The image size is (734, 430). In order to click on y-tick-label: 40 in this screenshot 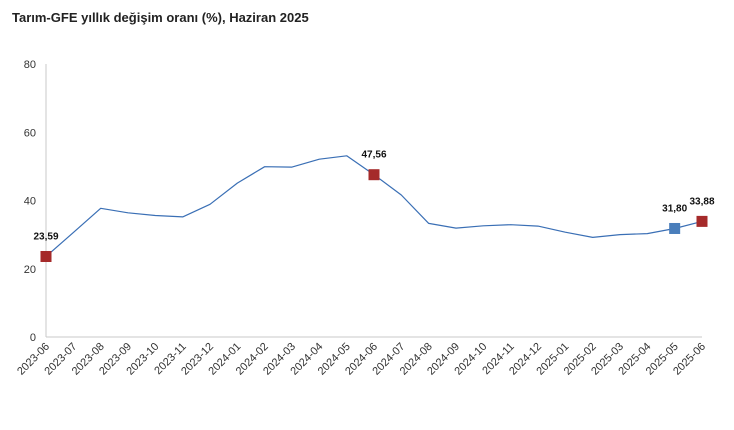, I will do `click(30, 202)`.